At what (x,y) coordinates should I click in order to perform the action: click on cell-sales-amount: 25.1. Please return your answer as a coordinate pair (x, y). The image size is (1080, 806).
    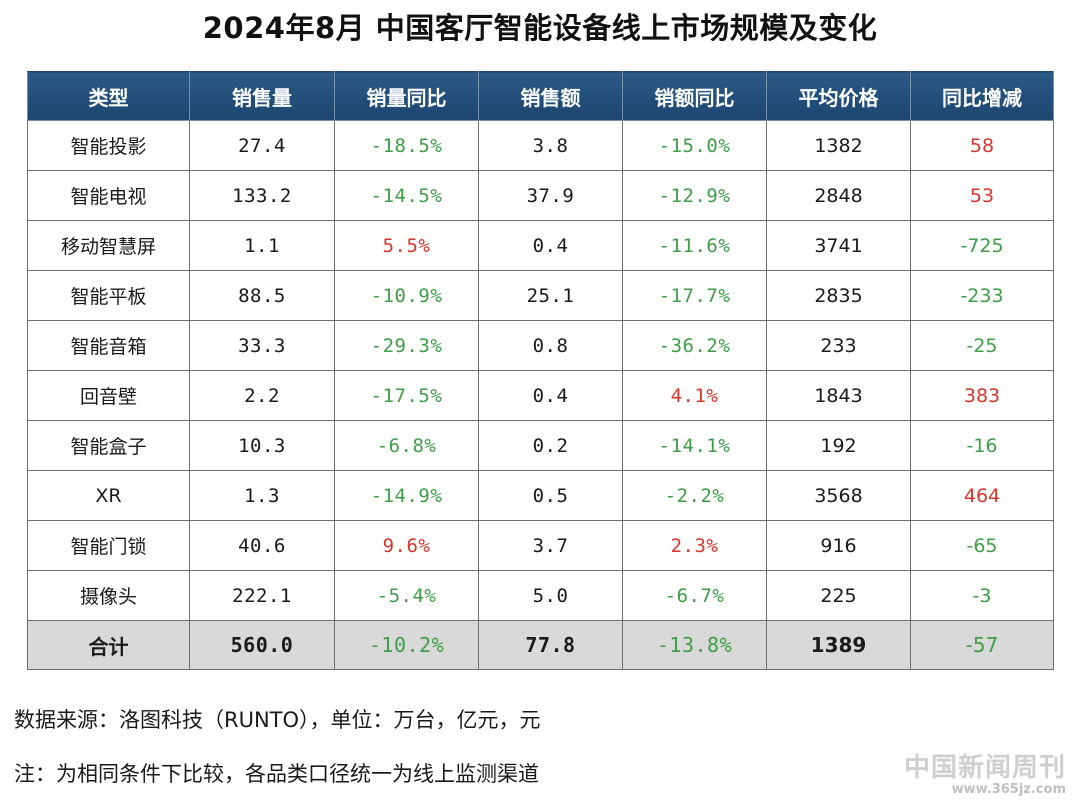
    Looking at the image, I should click on (550, 295).